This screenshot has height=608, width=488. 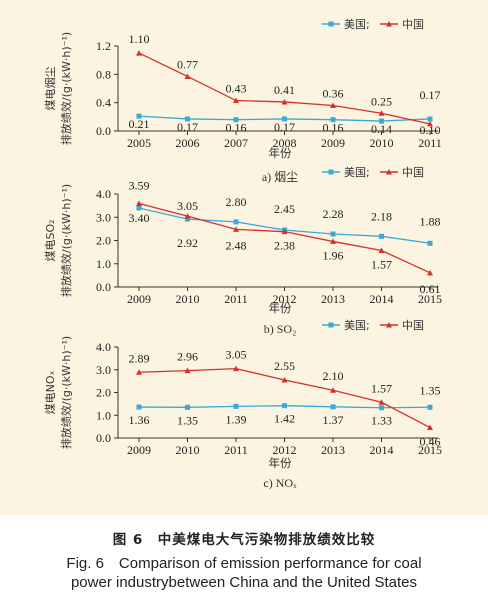 I want to click on x-tick-label: 2010, so click(x=188, y=450).